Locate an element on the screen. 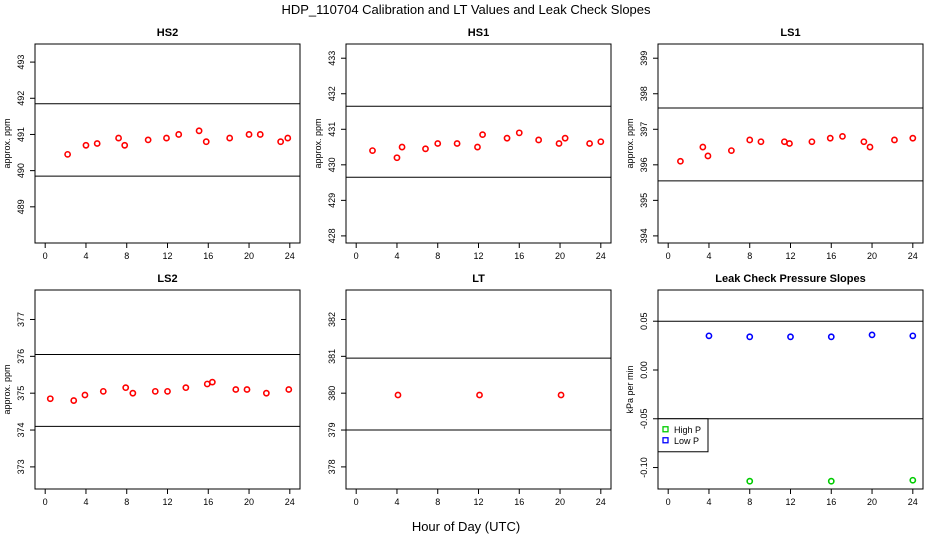 The height and width of the screenshot is (540, 936). xtick-label-ls2-8: 8 is located at coordinates (126, 502).